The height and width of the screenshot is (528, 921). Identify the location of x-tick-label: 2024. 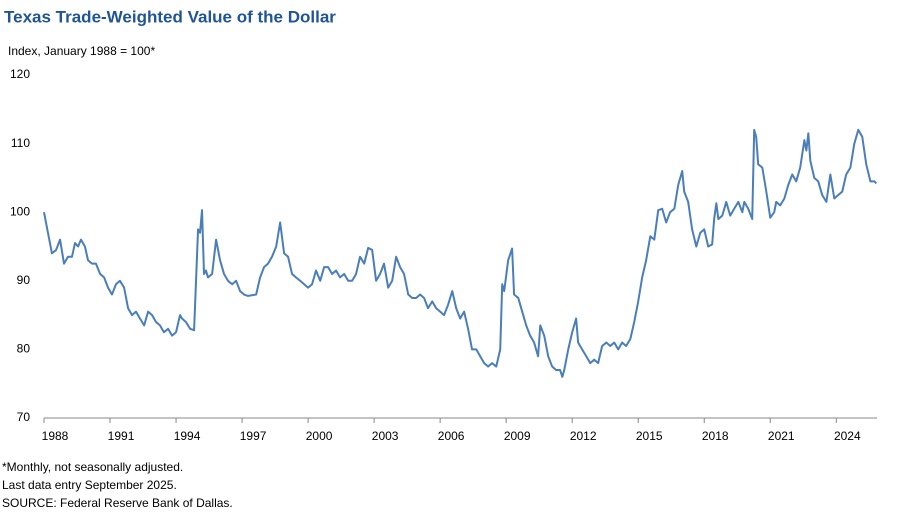
(847, 436).